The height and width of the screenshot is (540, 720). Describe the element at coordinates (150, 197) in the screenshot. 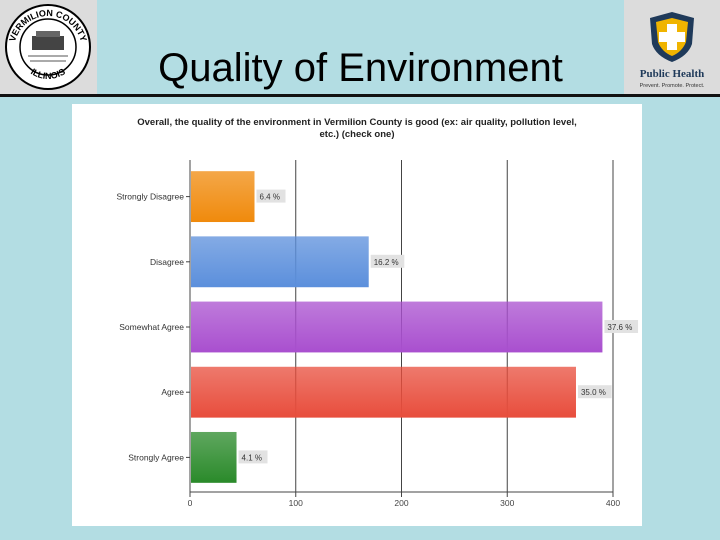

I see `category-label: Strongly Disagree` at that location.